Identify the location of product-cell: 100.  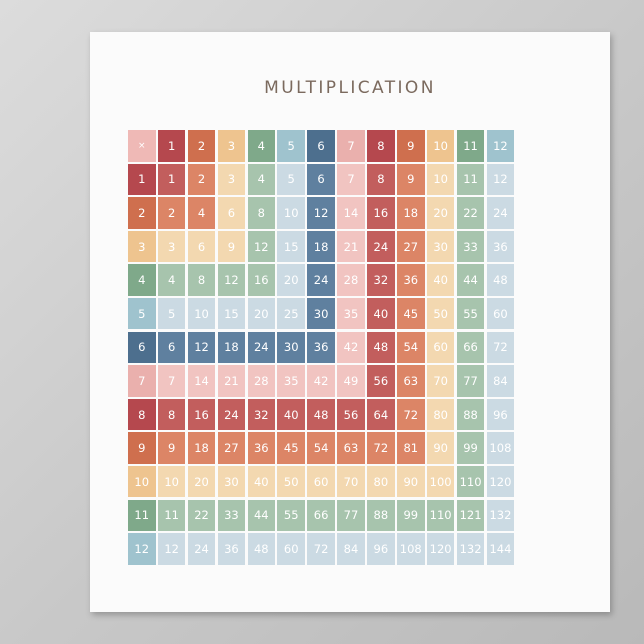
(440, 481).